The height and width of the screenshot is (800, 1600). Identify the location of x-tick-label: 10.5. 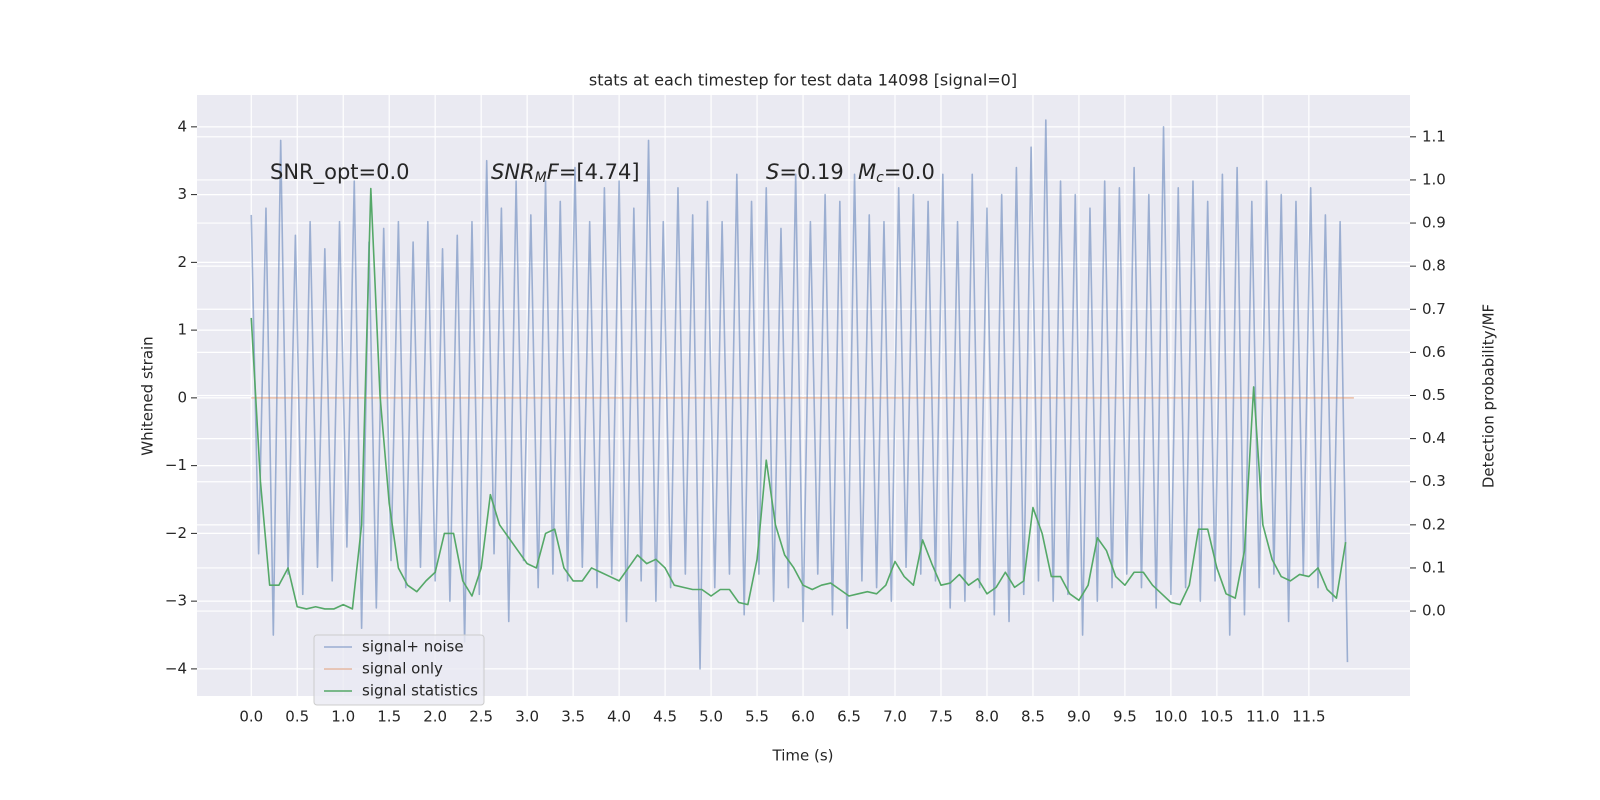
(1216, 717).